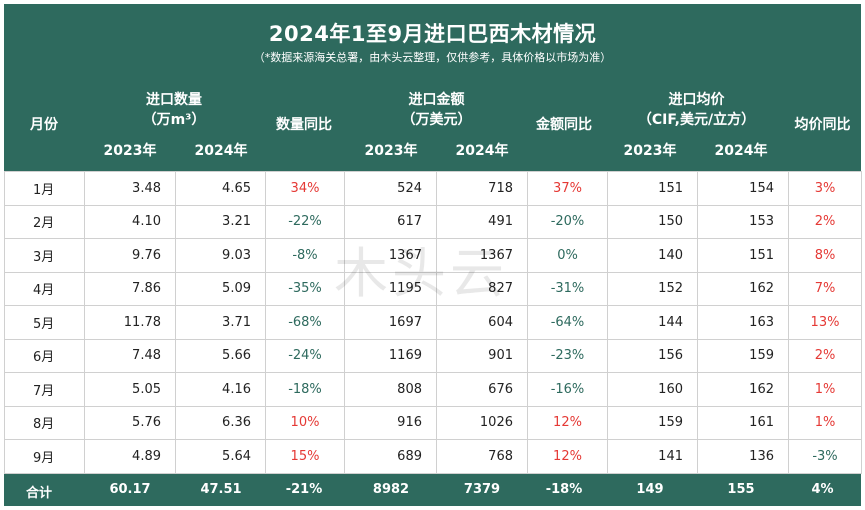 Image resolution: width=865 pixels, height=510 pixels. I want to click on cell-amount-yoy: 37%, so click(567, 188).